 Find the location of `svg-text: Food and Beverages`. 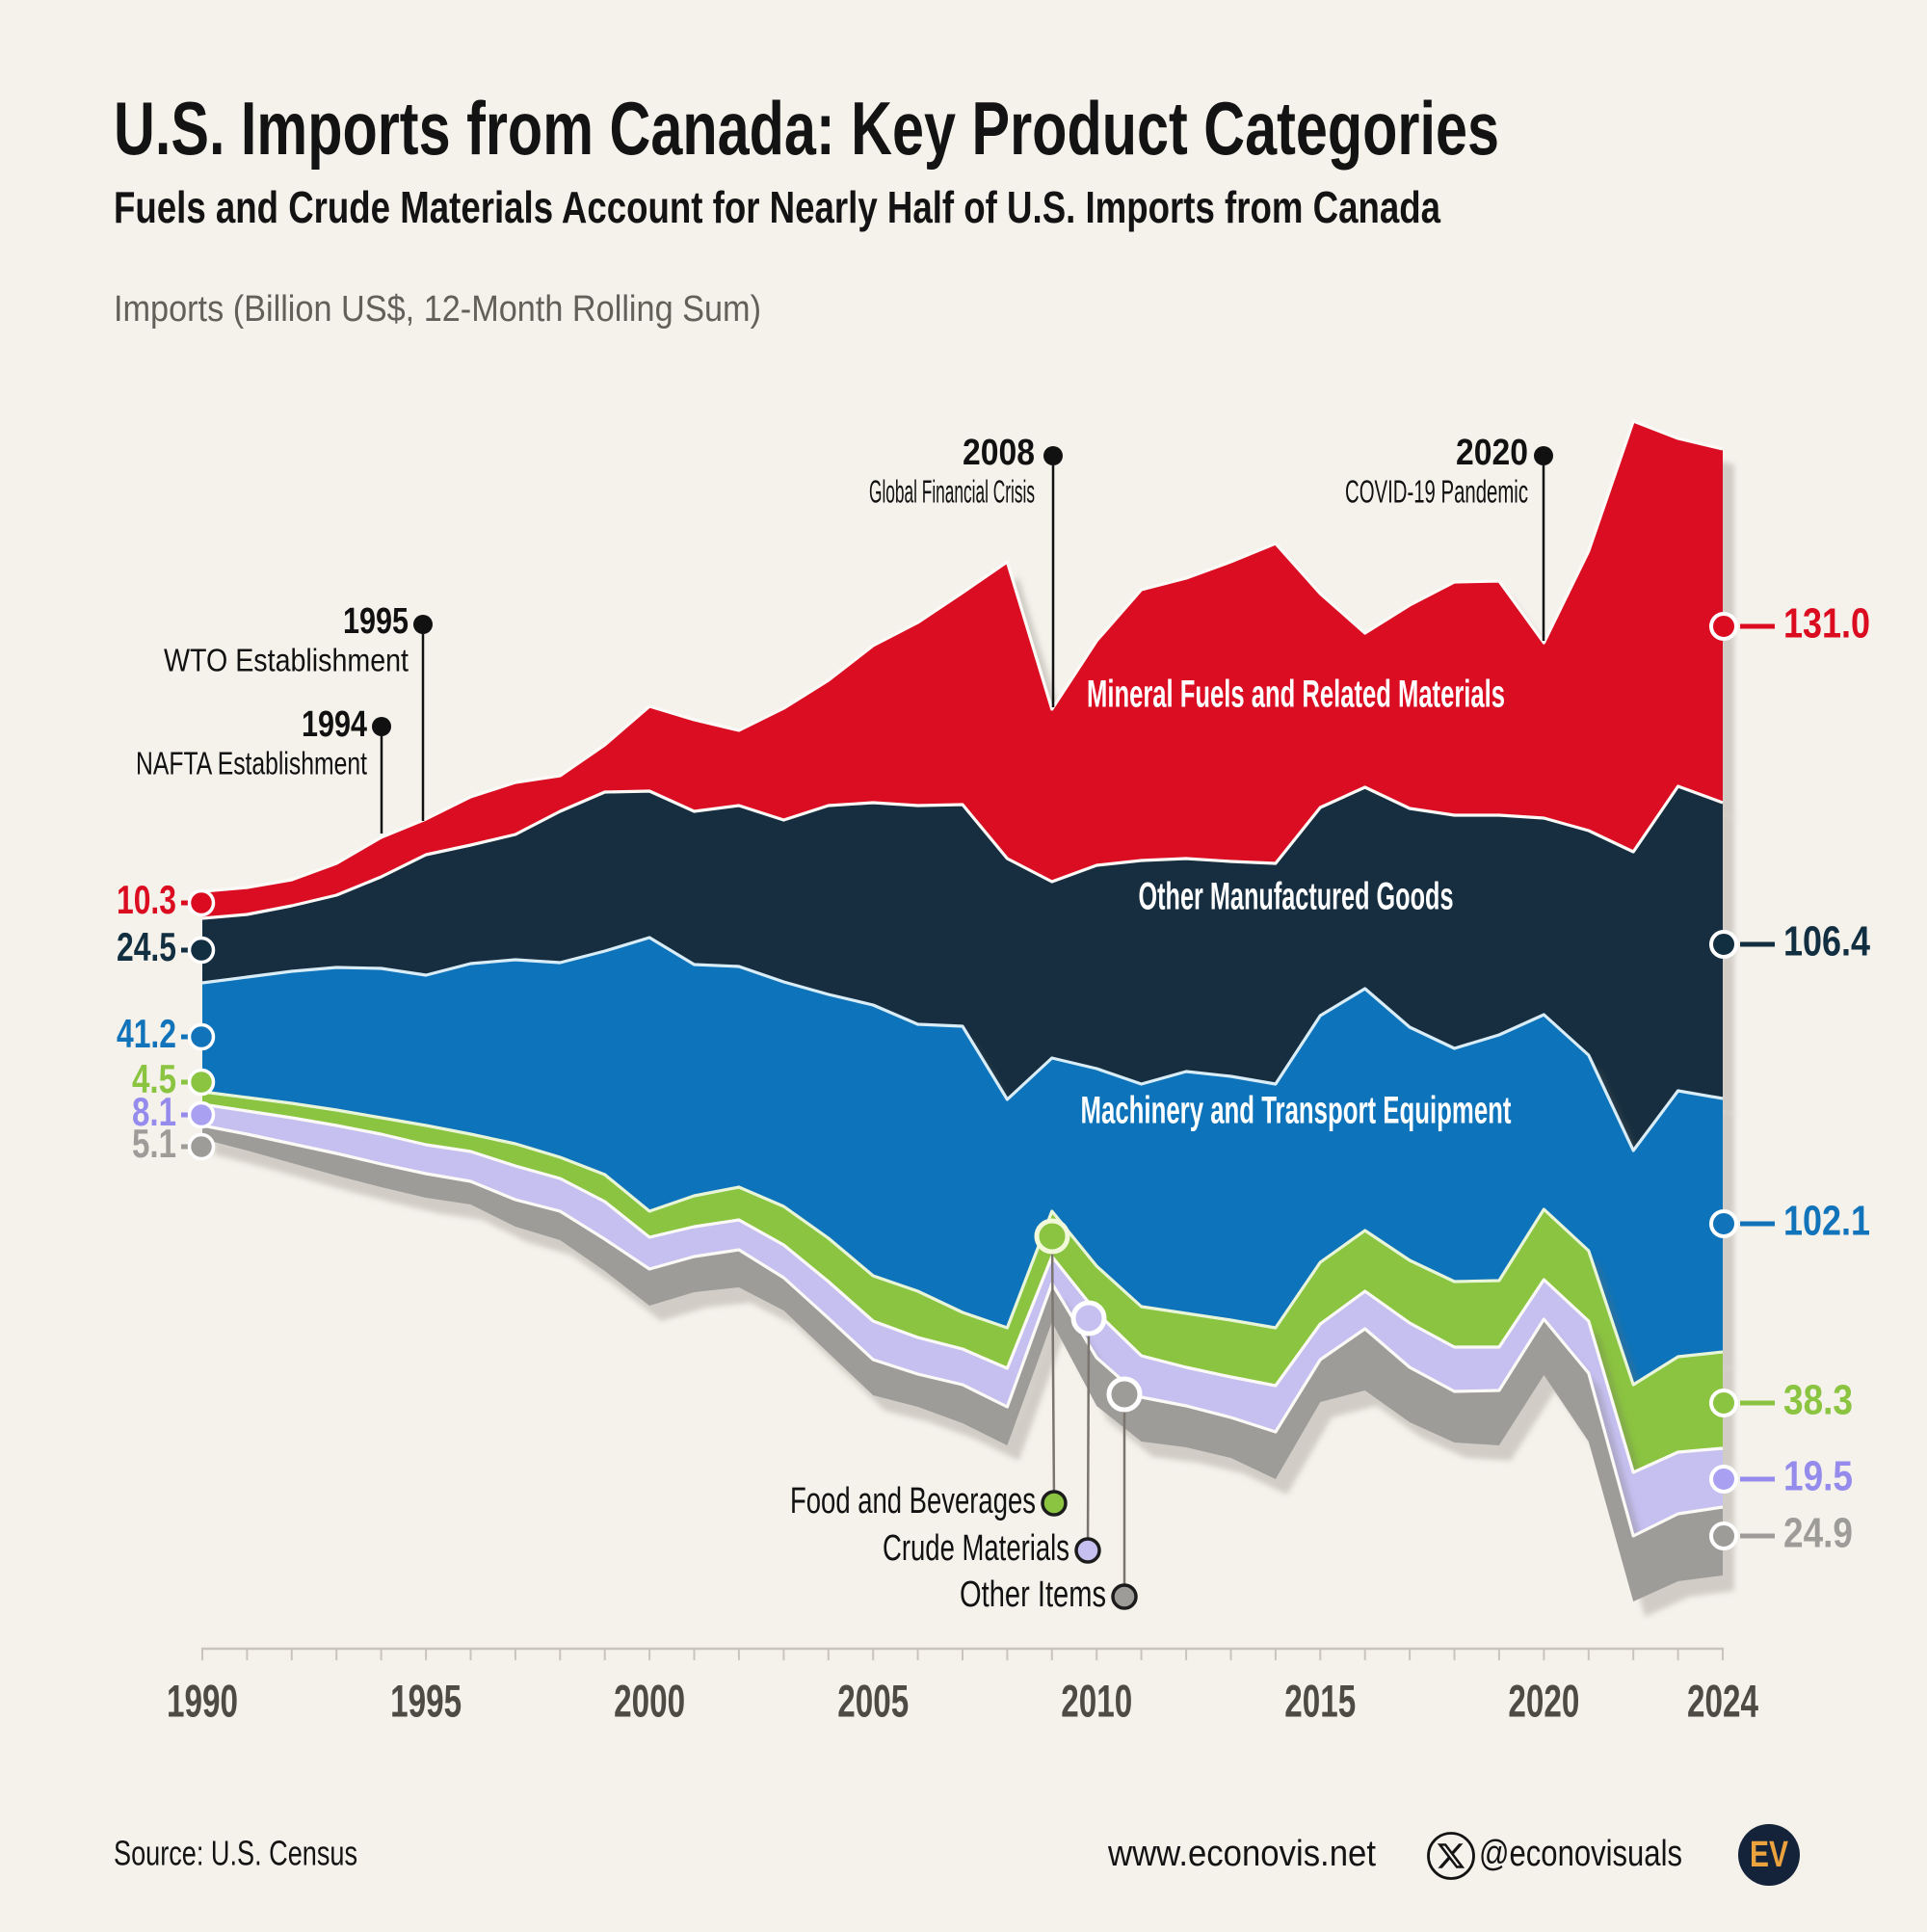

svg-text: Food and Beverages is located at coordinates (913, 1501).